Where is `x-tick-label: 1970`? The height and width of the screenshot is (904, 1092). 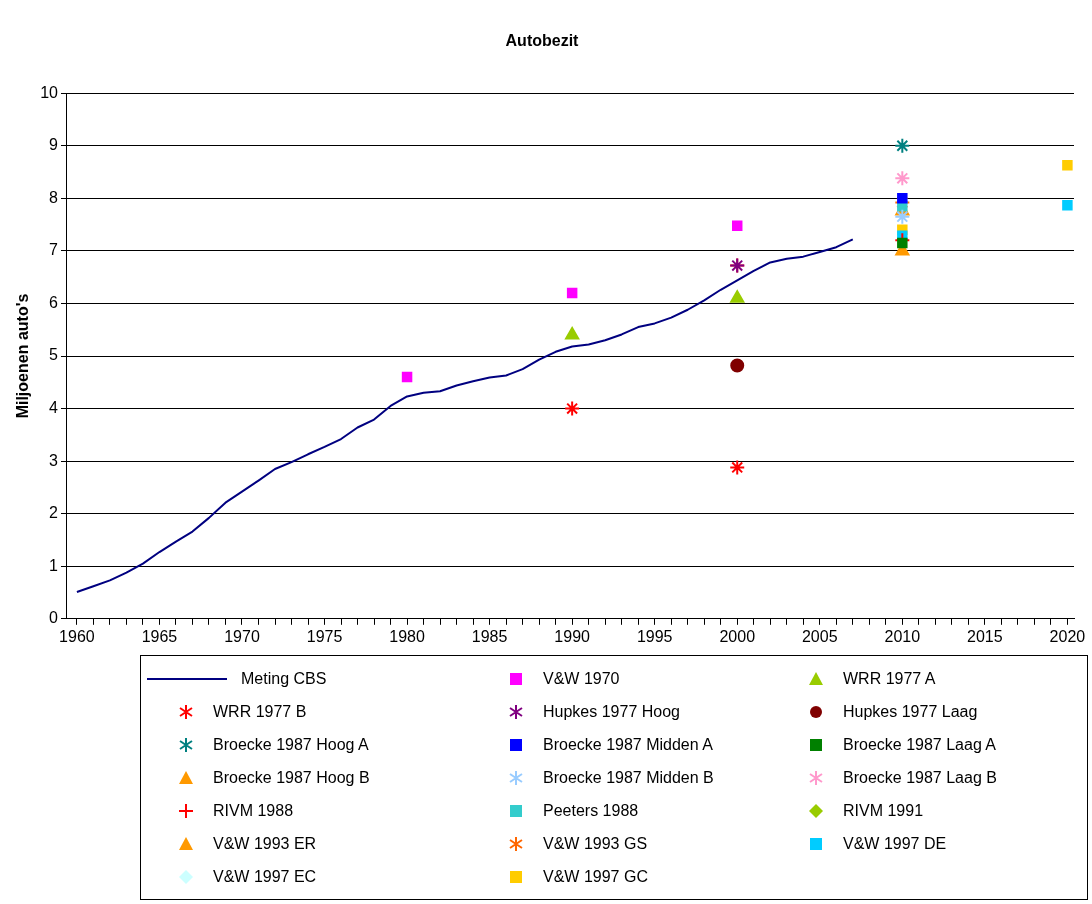
x-tick-label: 1970 is located at coordinates (242, 636).